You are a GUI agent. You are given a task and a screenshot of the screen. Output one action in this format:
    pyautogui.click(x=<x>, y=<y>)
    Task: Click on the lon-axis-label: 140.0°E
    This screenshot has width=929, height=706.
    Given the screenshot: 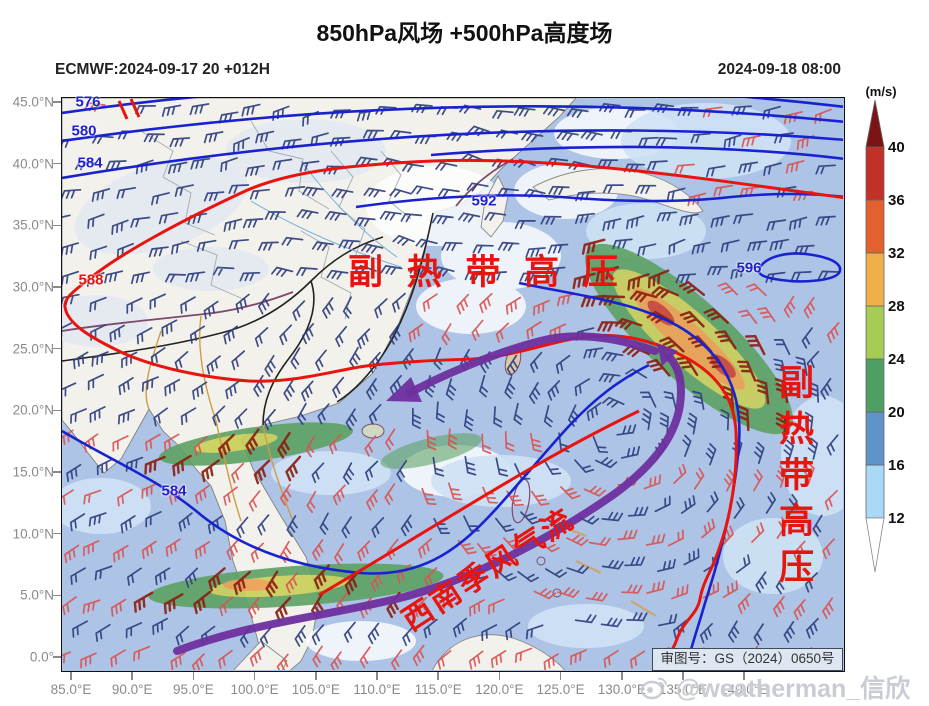 What is the action you would take?
    pyautogui.click(x=744, y=689)
    